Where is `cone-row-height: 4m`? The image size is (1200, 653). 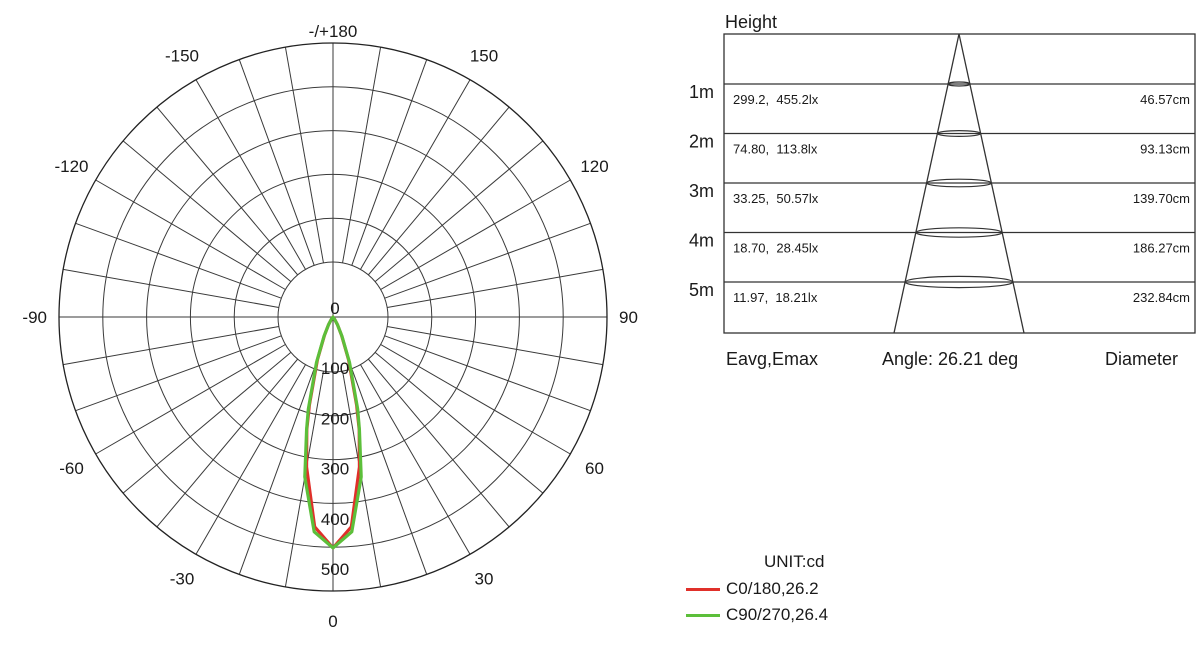 cone-row-height: 4m is located at coordinates (701, 241).